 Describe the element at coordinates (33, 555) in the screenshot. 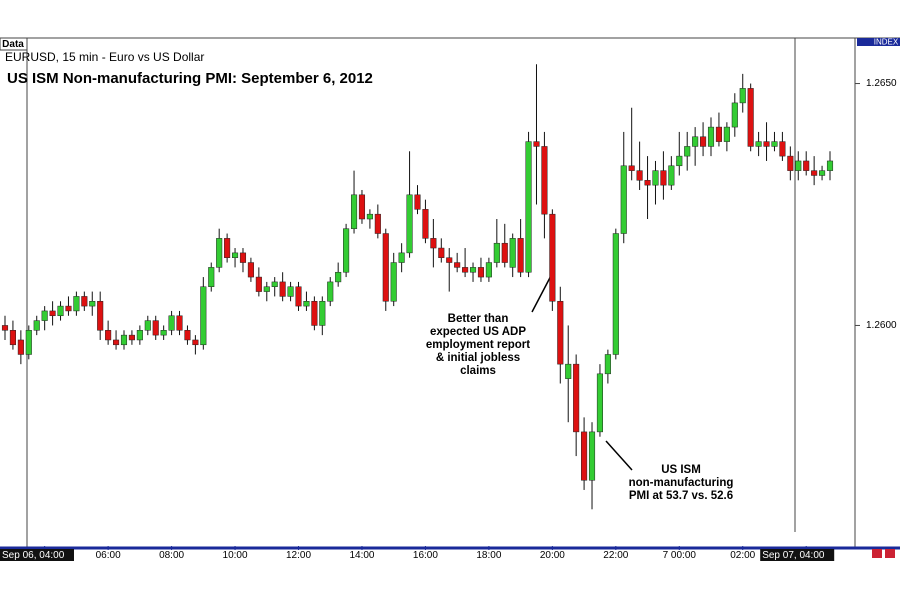

I see `x-tick-label: Sep 06, 04:00` at that location.